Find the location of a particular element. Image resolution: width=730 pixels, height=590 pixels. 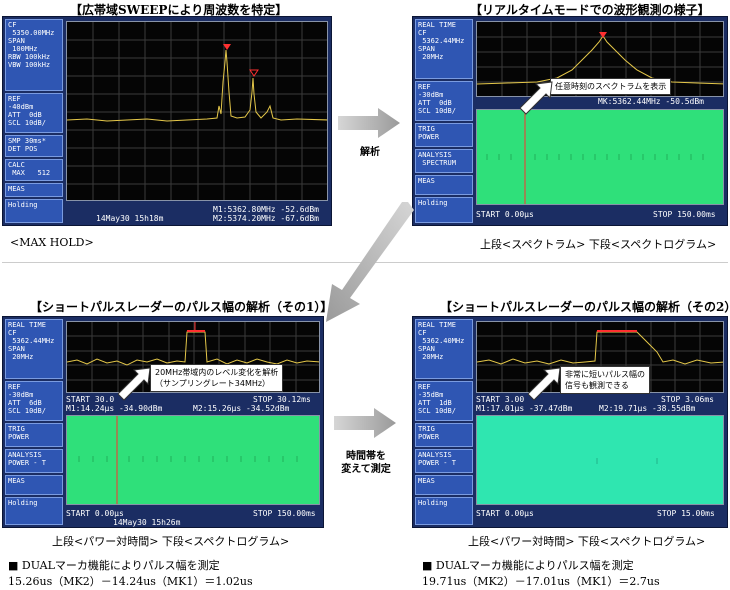

sidebar-1-meas: MEAS is located at coordinates (34, 190).